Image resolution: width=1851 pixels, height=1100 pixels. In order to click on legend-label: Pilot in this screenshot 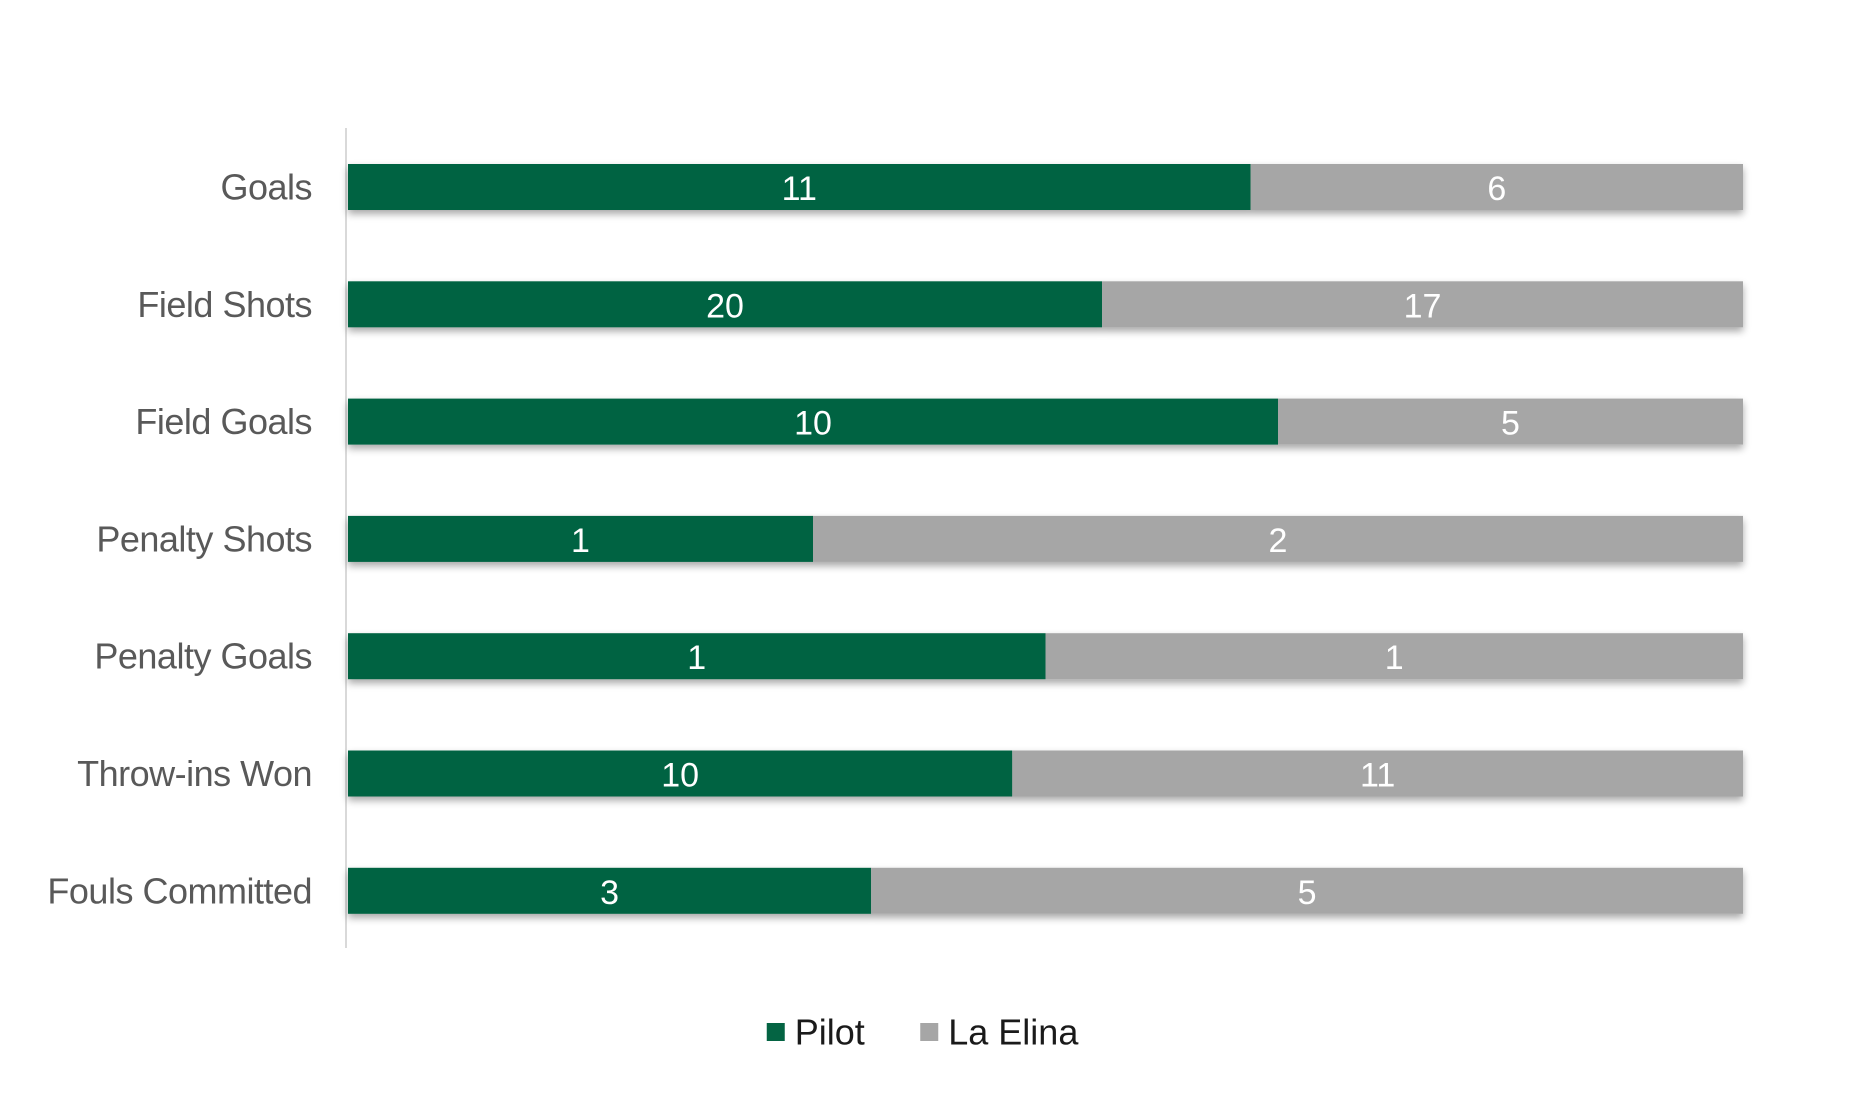, I will do `click(830, 1032)`.